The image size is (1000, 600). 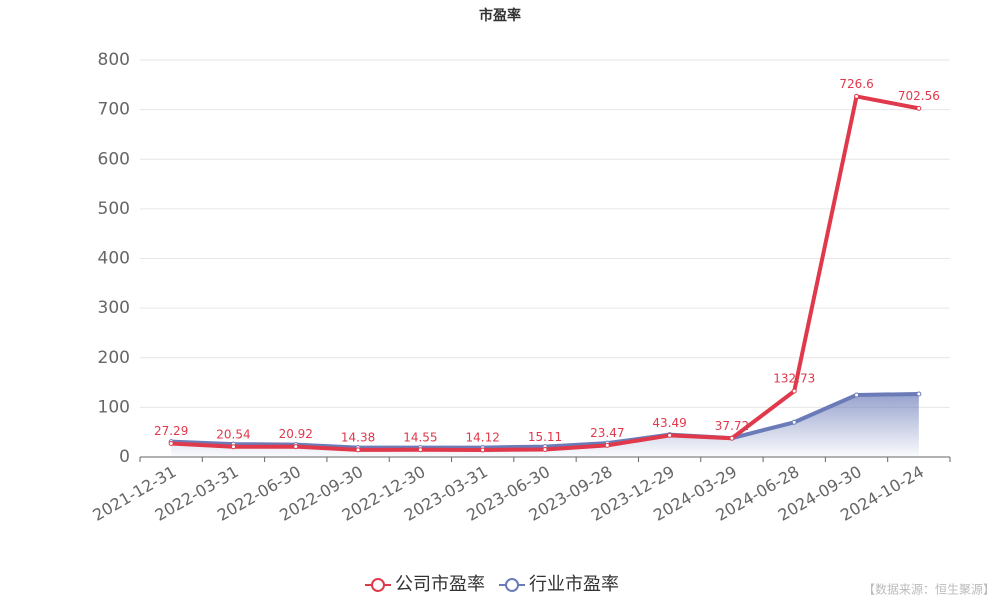 What do you see at coordinates (669, 423) in the screenshot?
I see `data-label: 43.49` at bounding box center [669, 423].